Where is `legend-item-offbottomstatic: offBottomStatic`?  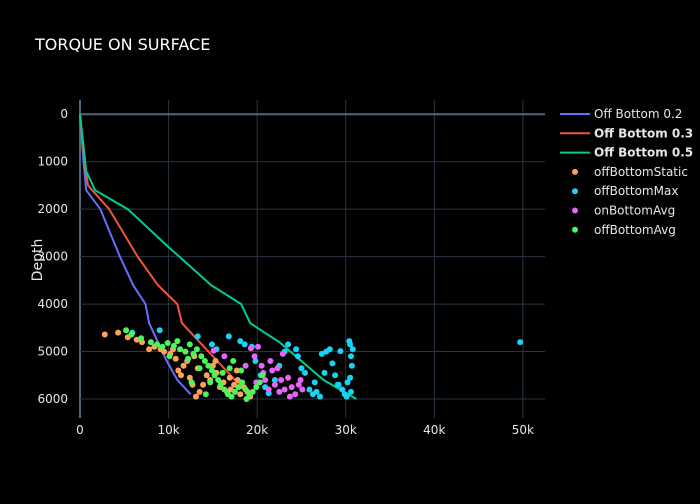 legend-item-offbottomstatic: offBottomStatic is located at coordinates (630, 172).